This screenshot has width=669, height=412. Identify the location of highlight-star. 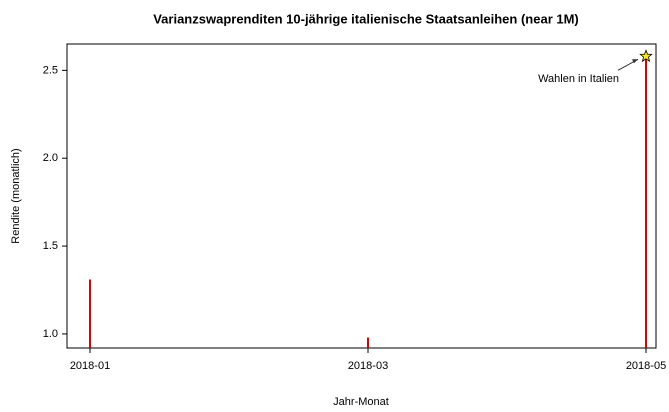
(646, 56).